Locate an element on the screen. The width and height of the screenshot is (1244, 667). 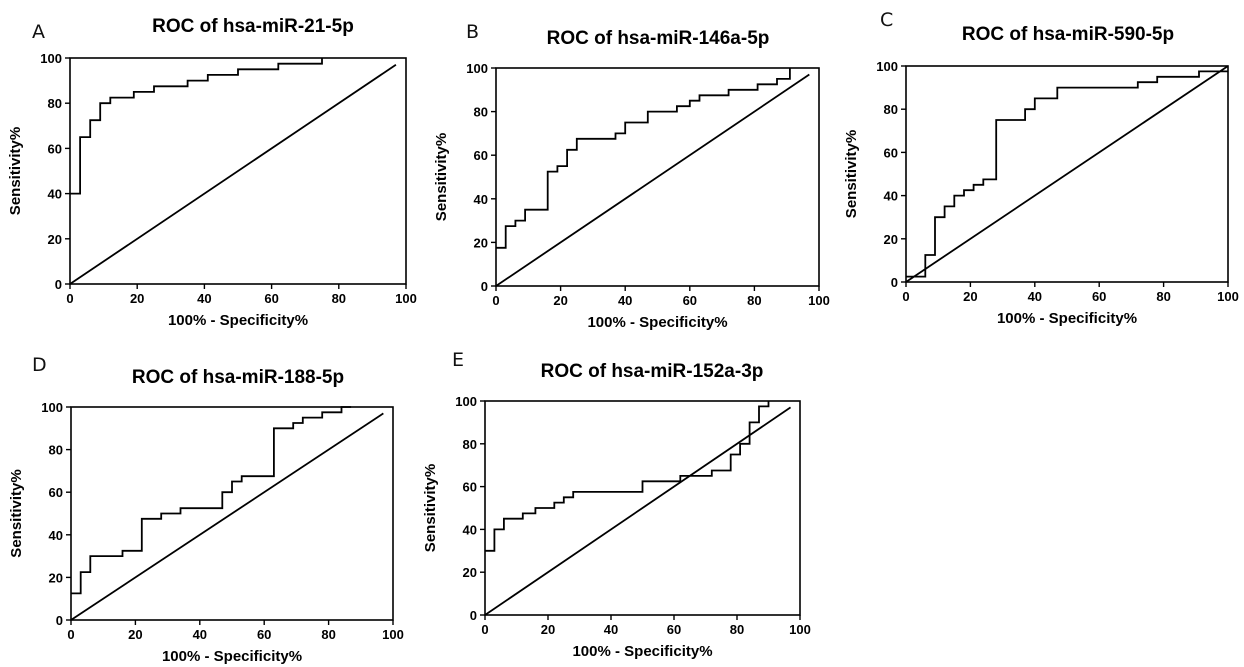
chart-title: ROC of hsa-miR-146a-5p is located at coordinates (658, 38).